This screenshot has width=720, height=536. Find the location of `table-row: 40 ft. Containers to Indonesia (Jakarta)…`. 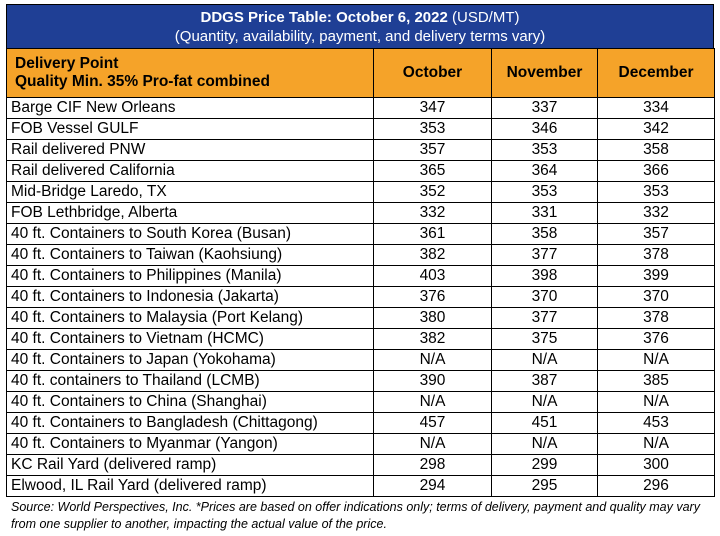

table-row: 40 ft. Containers to Indonesia (Jakarta)… is located at coordinates (360, 297).